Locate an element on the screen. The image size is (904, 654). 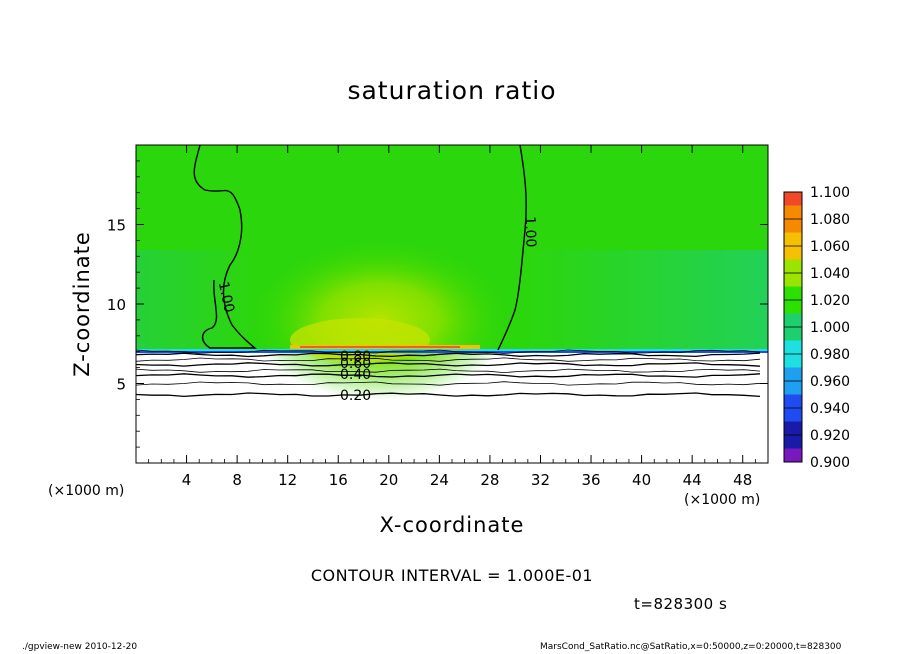
contour-100-right is located at coordinates (512, 248).